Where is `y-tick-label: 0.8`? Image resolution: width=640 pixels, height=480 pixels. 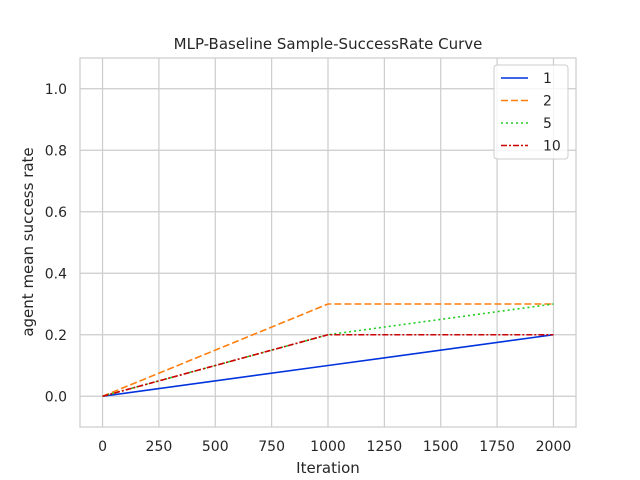 y-tick-label: 0.8 is located at coordinates (56, 151).